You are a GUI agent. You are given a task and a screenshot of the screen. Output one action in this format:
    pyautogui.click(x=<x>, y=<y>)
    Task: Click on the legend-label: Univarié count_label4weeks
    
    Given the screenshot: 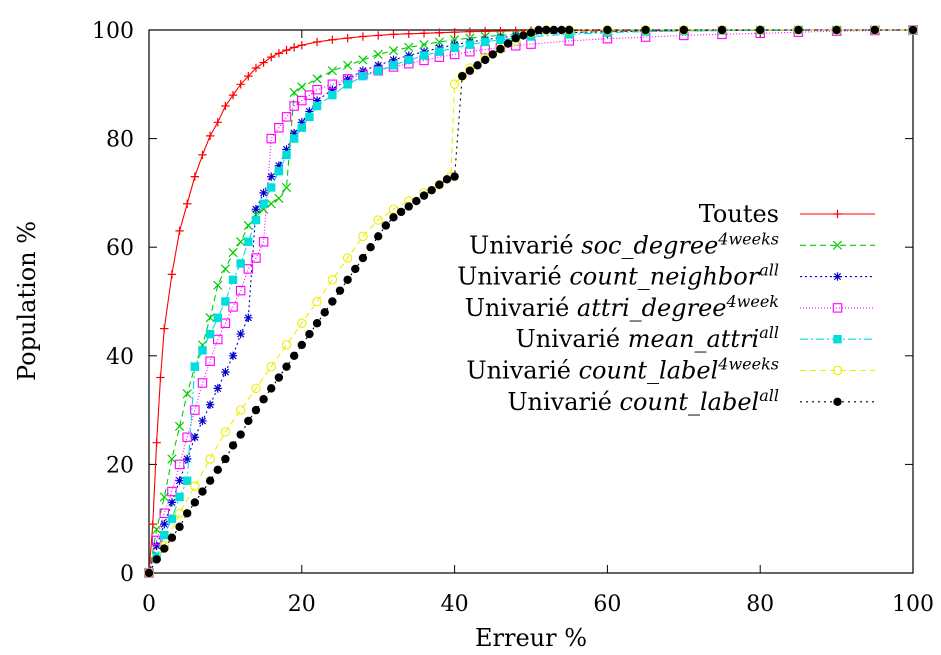 What is the action you would take?
    pyautogui.click(x=622, y=370)
    